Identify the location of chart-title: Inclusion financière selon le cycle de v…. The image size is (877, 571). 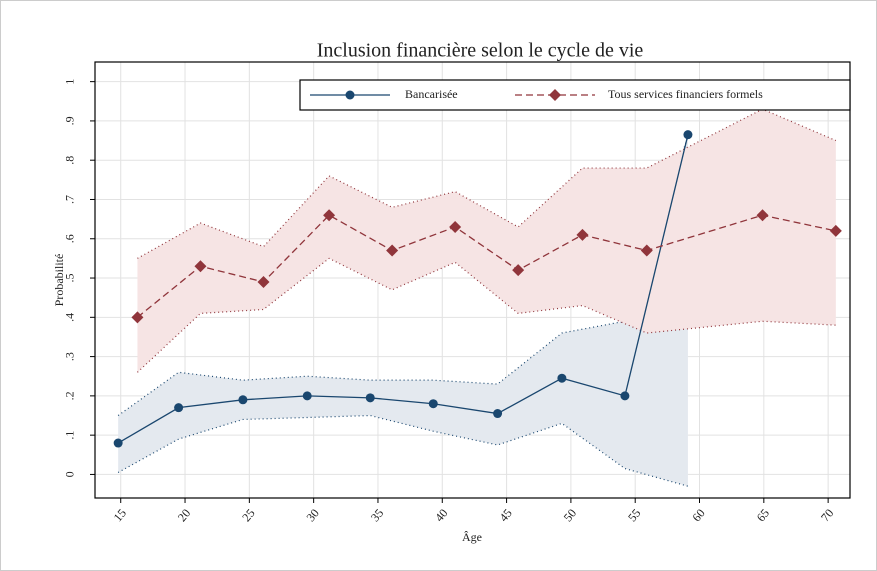
(480, 51).